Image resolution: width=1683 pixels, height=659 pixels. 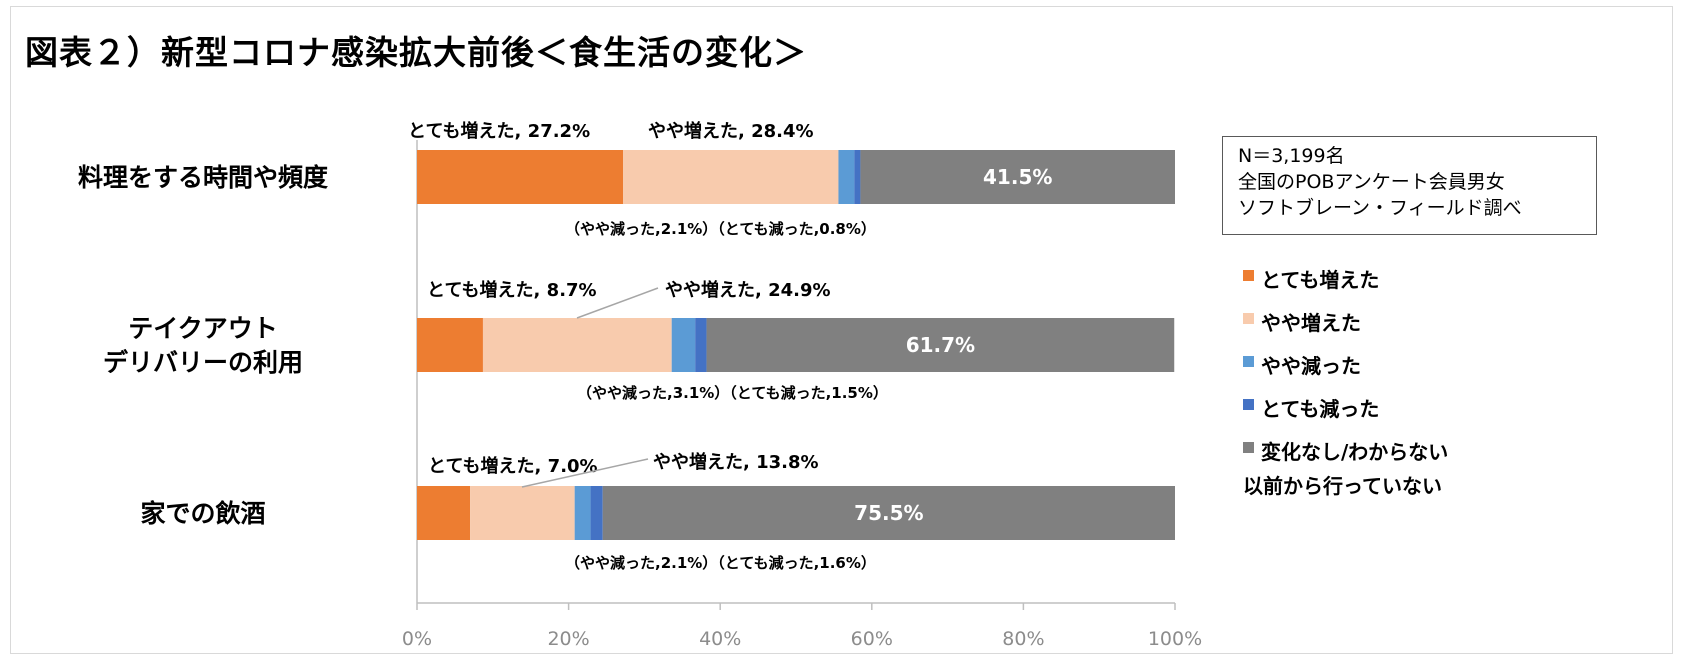 I want to click on note-source: ソフトブレーン・フィールド調べ, so click(x=1409, y=208).